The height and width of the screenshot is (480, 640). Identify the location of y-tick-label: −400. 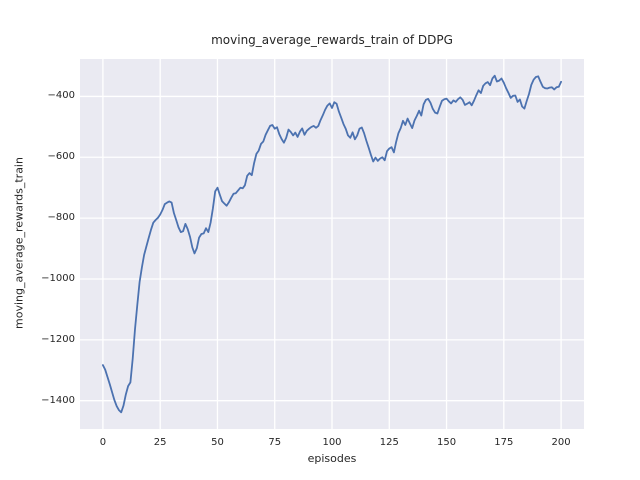
(61, 96).